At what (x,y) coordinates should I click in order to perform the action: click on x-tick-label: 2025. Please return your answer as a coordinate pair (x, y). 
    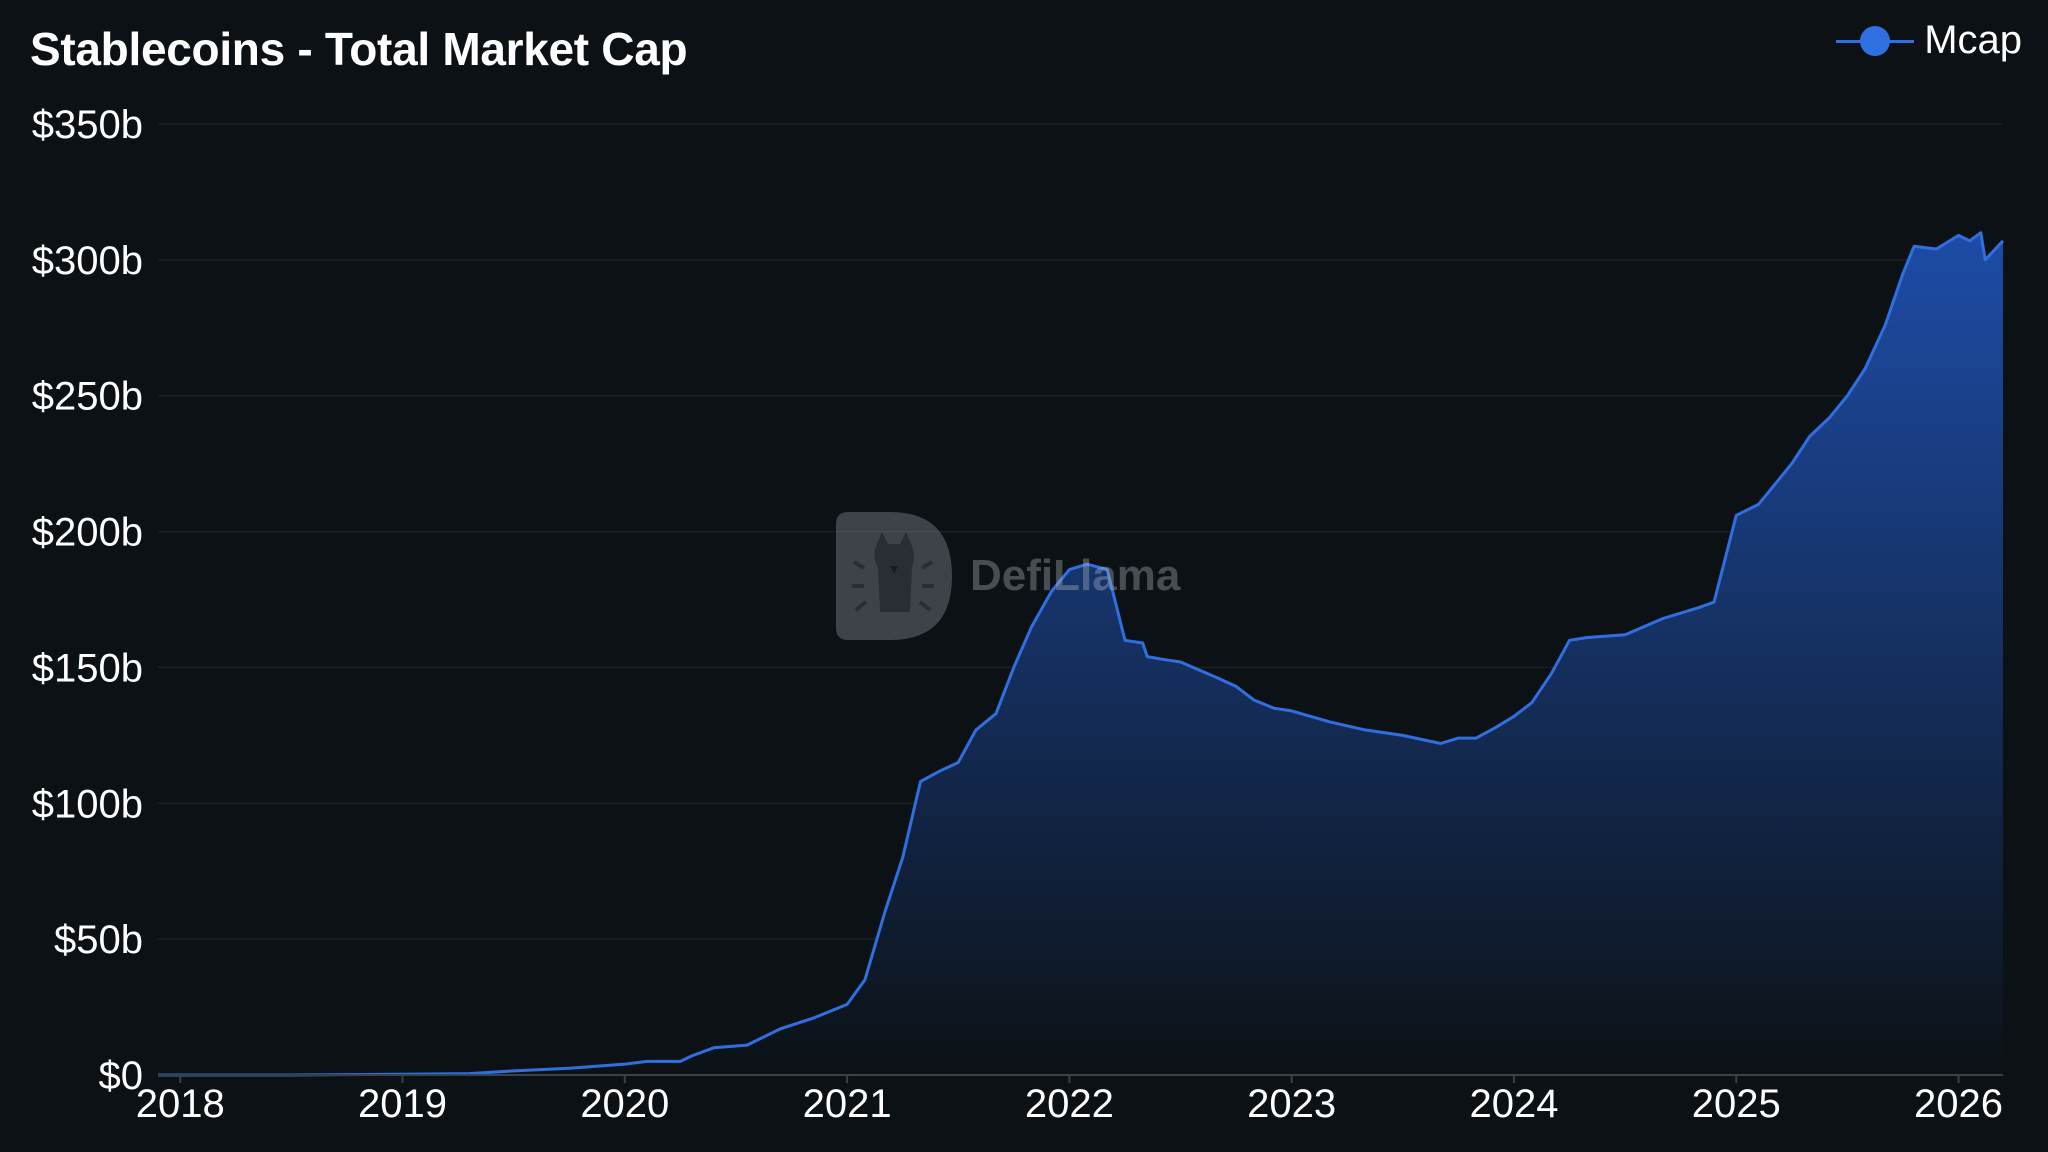
    Looking at the image, I should click on (1736, 1104).